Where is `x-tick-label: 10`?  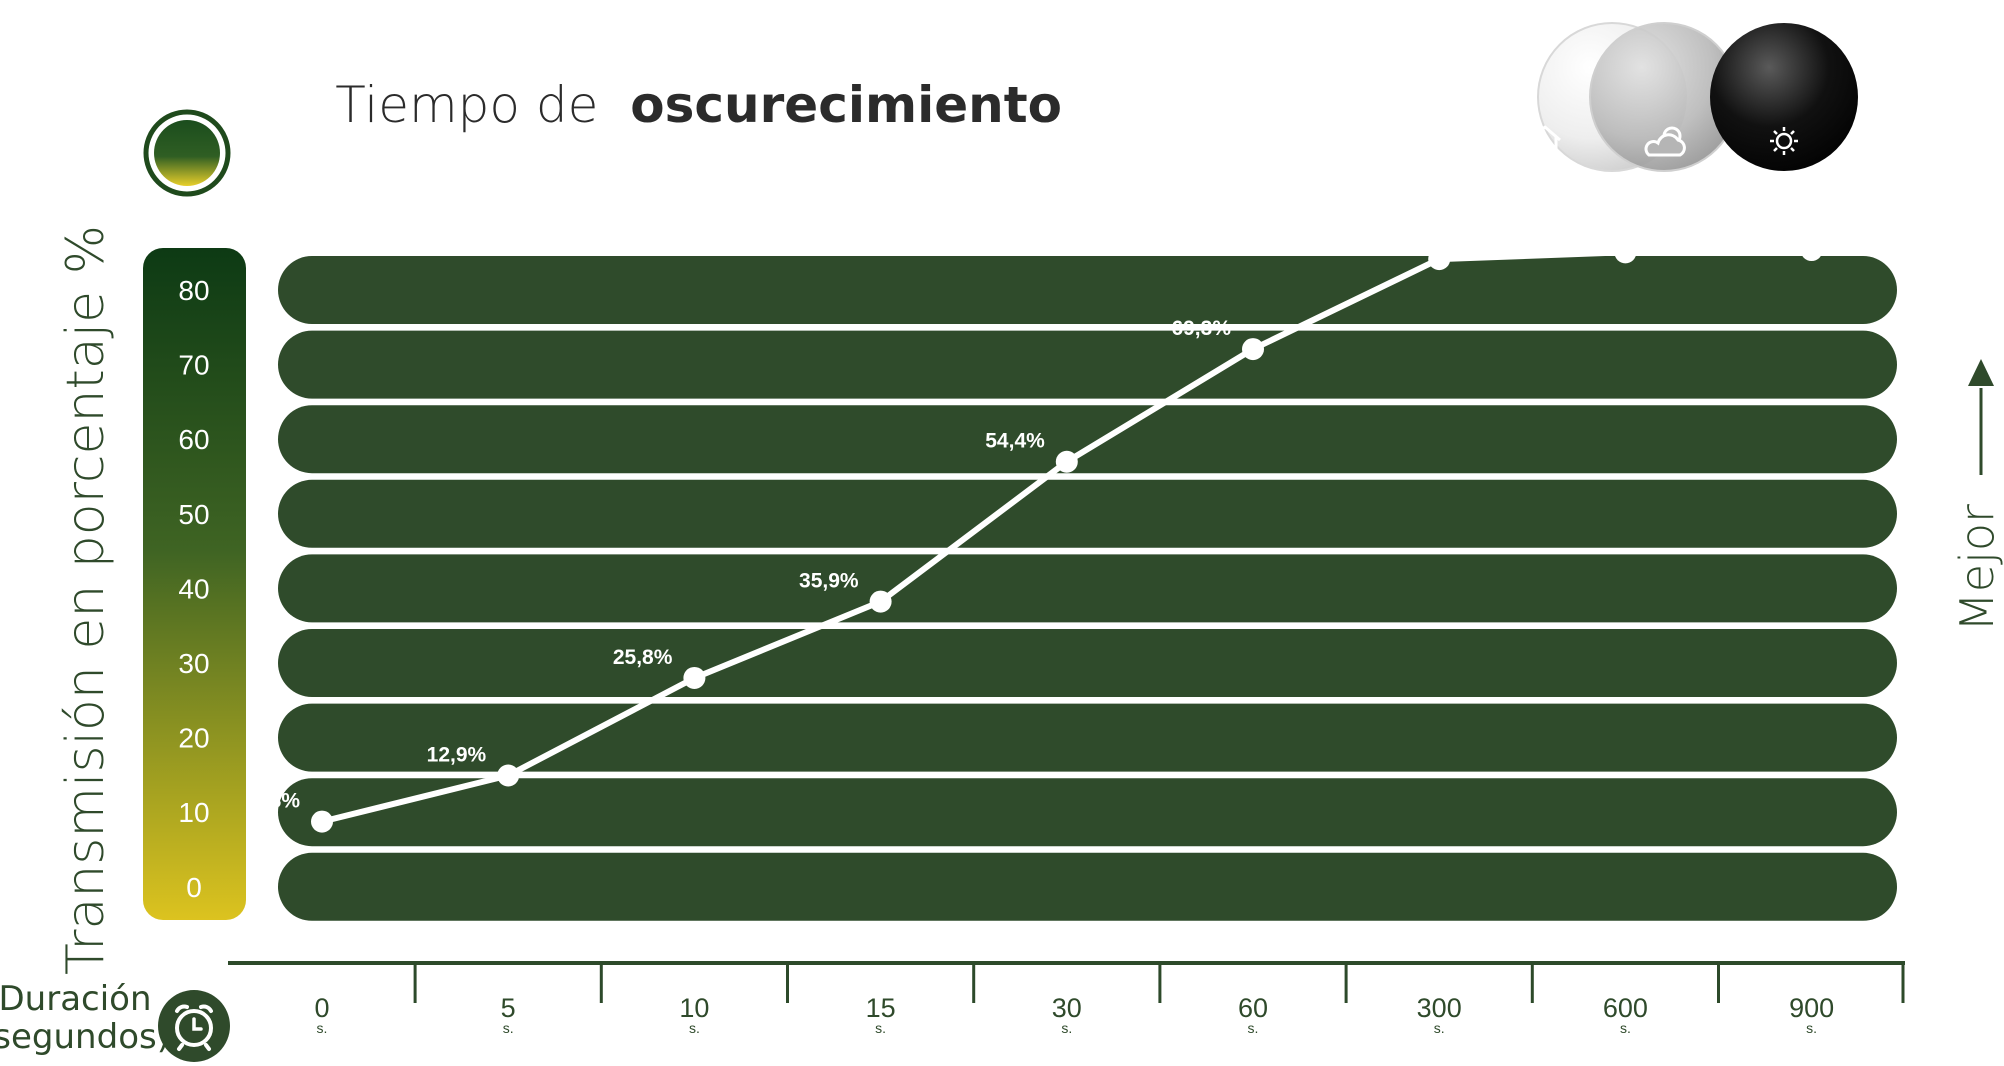
x-tick-label: 10 is located at coordinates (694, 1008).